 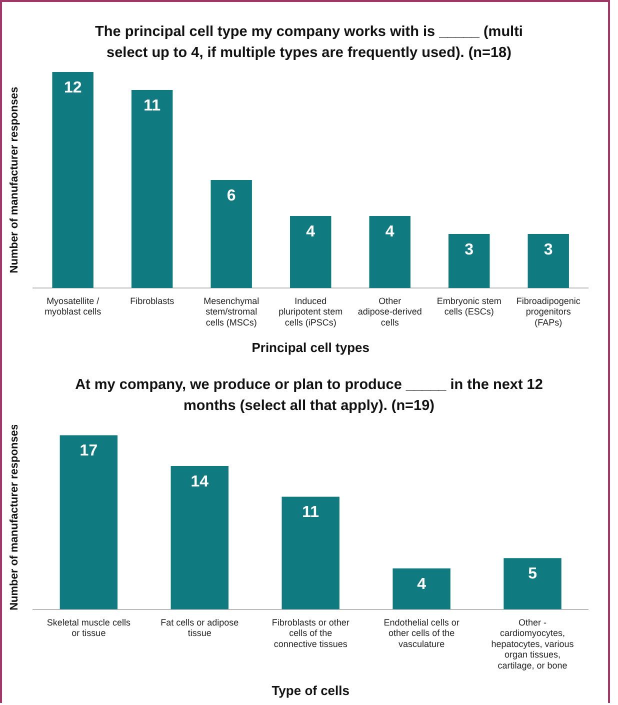 What do you see at coordinates (311, 347) in the screenshot?
I see `x-axis-title: Principal cell types` at bounding box center [311, 347].